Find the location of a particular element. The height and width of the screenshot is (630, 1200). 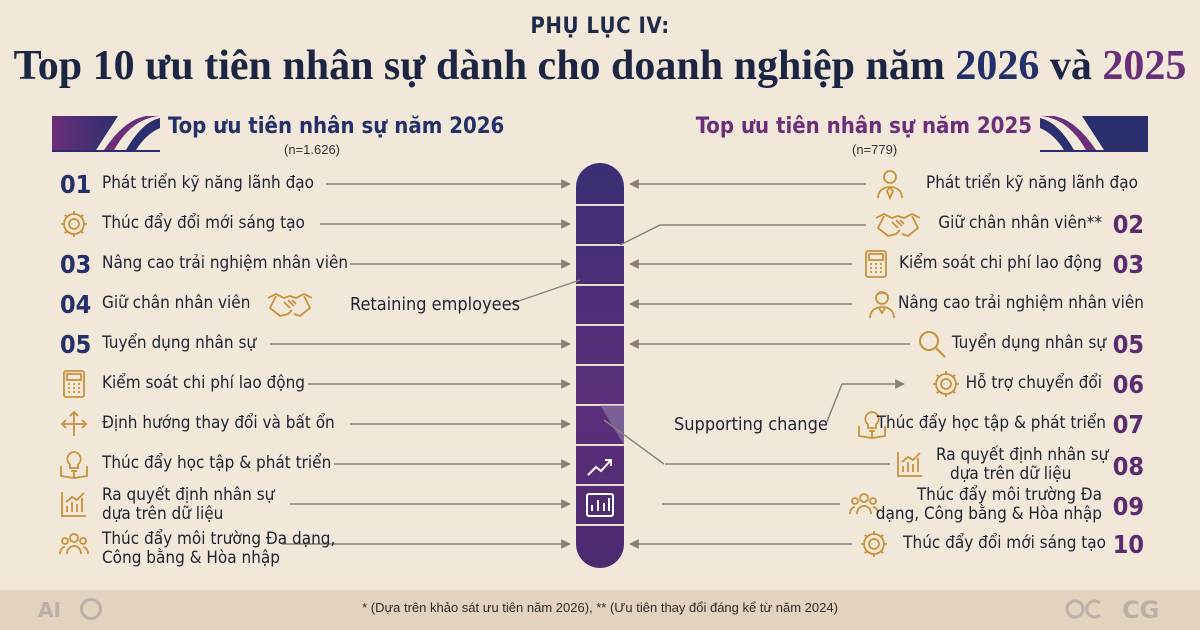

right-header-ribbon is located at coordinates (1094, 134).